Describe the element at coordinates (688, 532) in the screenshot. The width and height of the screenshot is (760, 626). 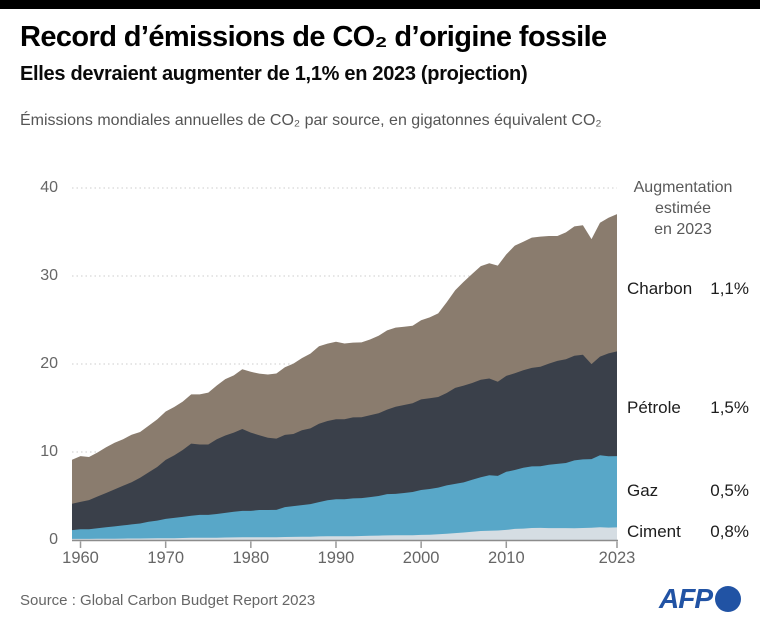
I see `legend-row-ciment: Ciment 0,8%` at that location.